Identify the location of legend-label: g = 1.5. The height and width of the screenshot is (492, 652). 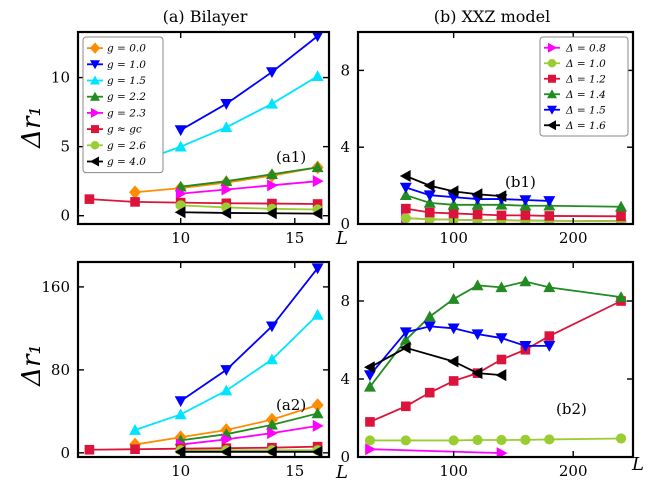
(126, 81).